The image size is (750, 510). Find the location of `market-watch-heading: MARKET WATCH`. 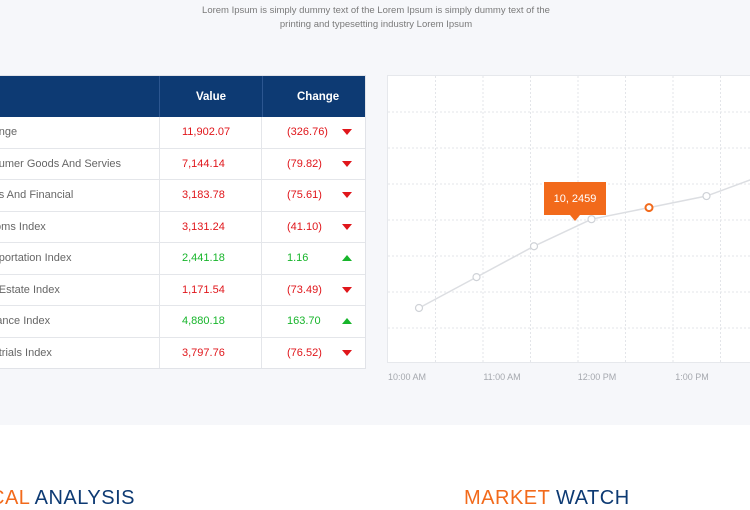

market-watch-heading: MARKET WATCH is located at coordinates (547, 498).